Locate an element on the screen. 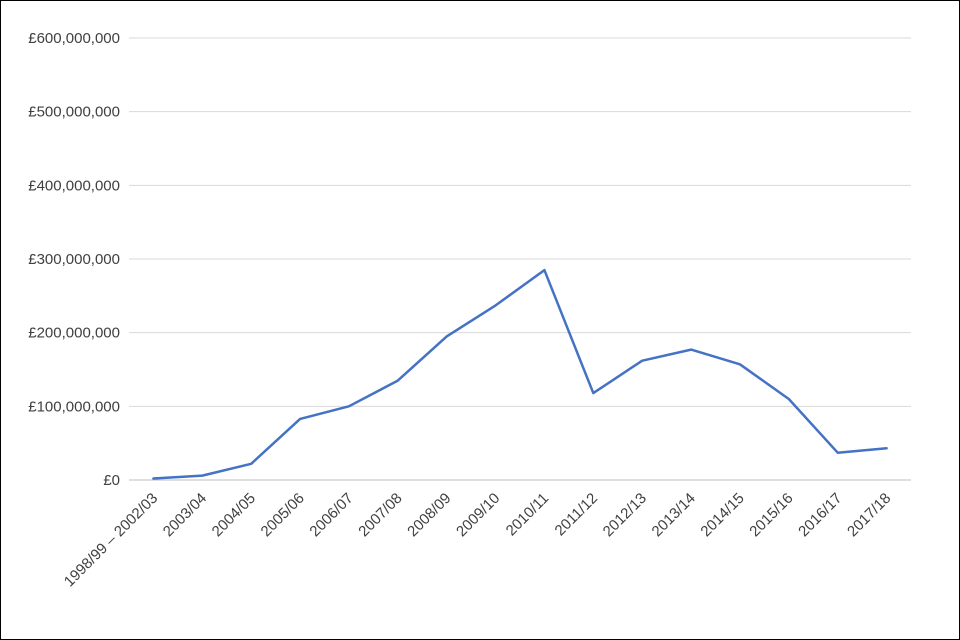  x-axis-tick-label: 2005/06 is located at coordinates (283, 515).